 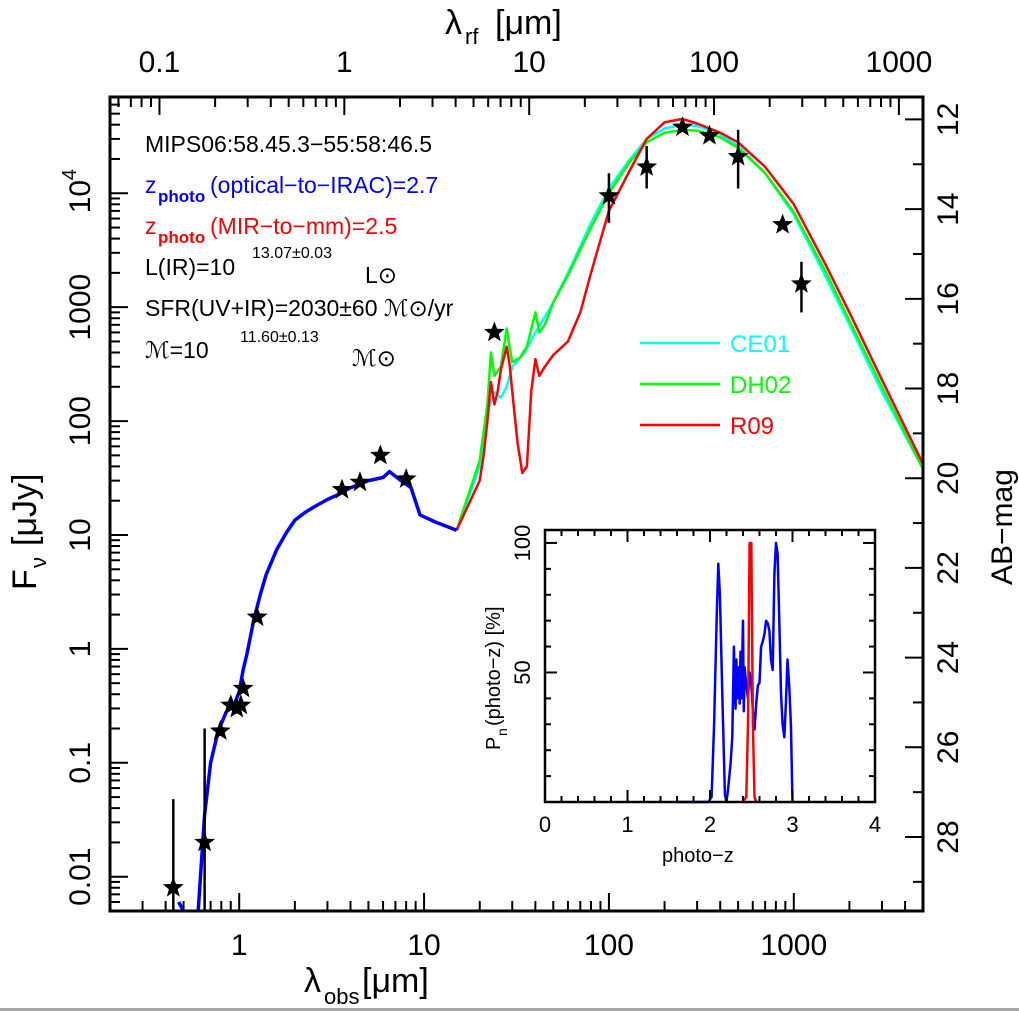 I want to click on x-tick-label: 100, so click(x=609, y=945).